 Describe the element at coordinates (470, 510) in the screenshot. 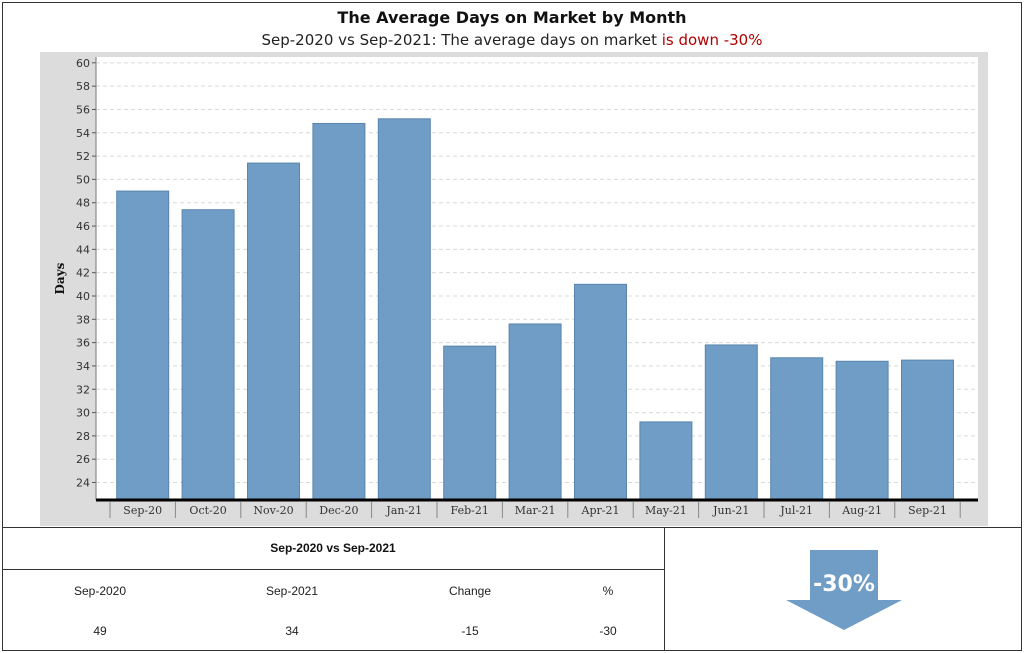

I see `x-tick-label: Feb-21` at that location.